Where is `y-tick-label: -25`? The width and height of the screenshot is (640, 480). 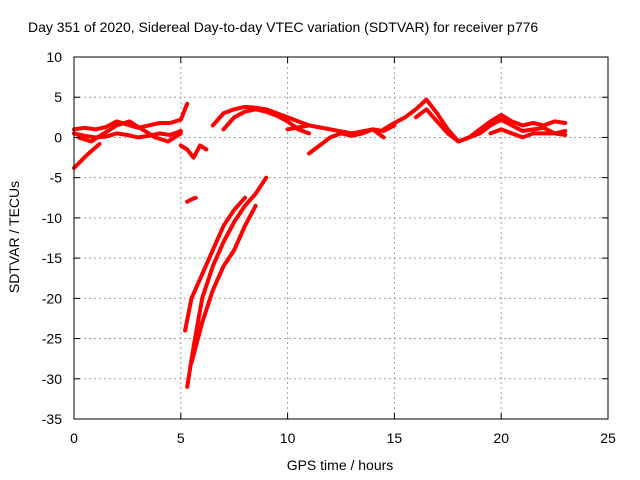 y-tick-label: -25 is located at coordinates (52, 339).